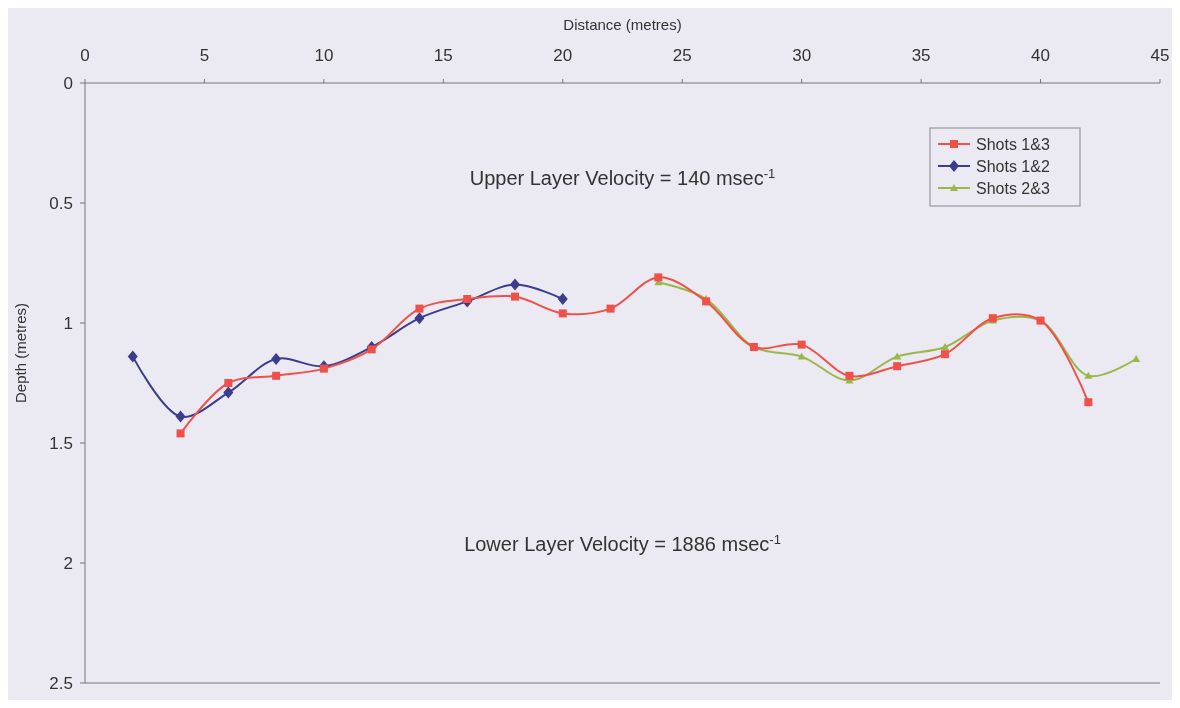 The width and height of the screenshot is (1180, 708). I want to click on x-axis-title: Distance (metres), so click(622, 24).